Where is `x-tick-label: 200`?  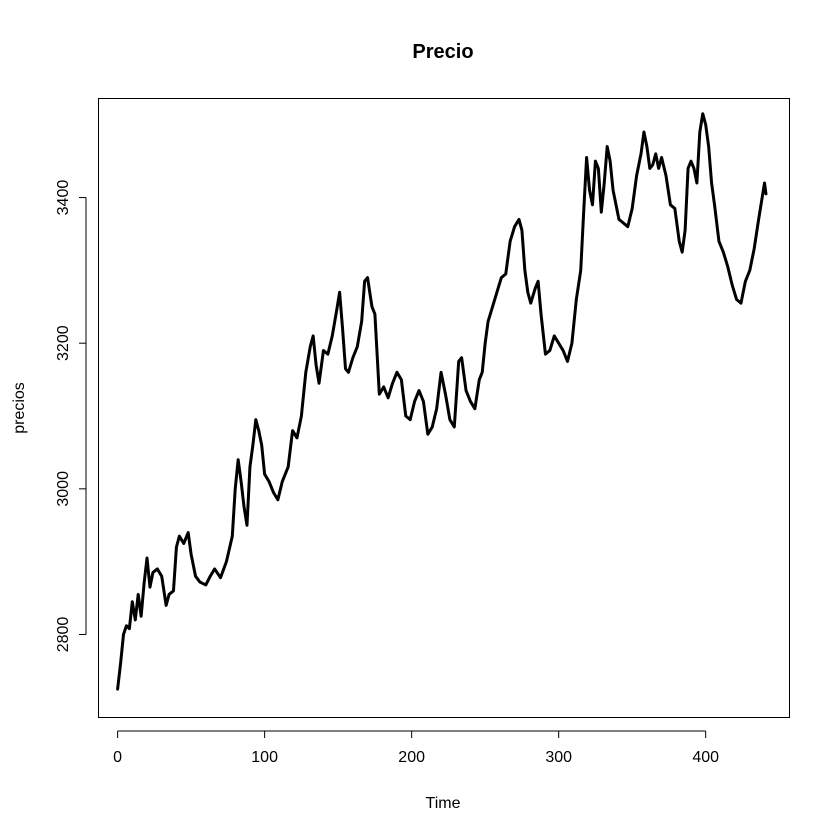 x-tick-label: 200 is located at coordinates (411, 757).